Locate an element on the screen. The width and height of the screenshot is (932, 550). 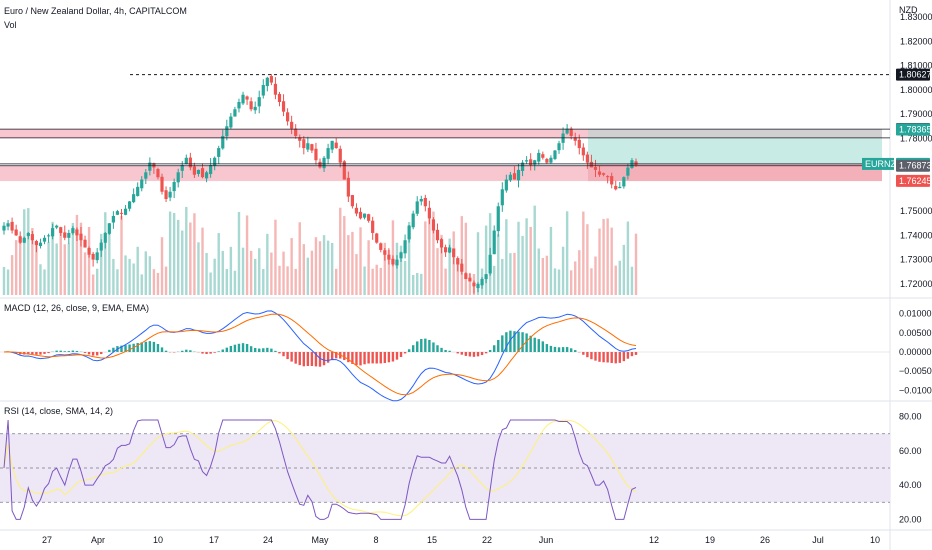
time-axis: 27 Apr 10 17 24 May 8 15 22 Jun 12 19 26 Jul 10 is located at coordinates (461, 540).